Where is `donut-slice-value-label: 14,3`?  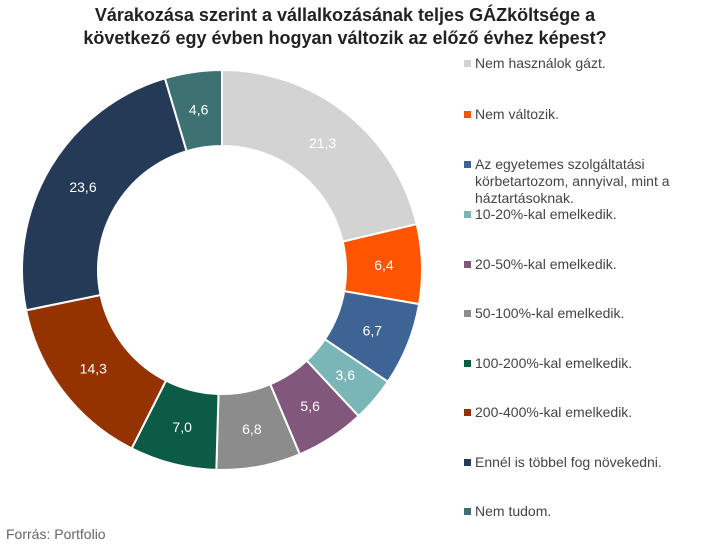 donut-slice-value-label: 14,3 is located at coordinates (93, 368).